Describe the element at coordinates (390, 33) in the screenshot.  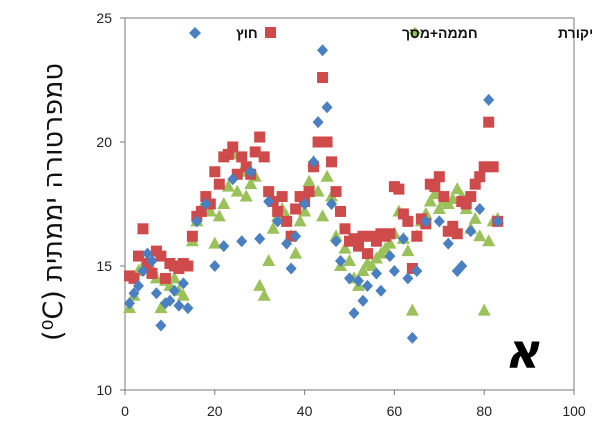
I see `legend: חממה ביקורת חממה+מסך חוץ` at that location.